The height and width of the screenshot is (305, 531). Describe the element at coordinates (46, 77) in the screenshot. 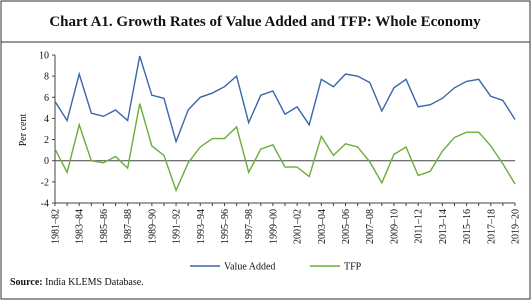

I see `y-tick-label: 8` at that location.